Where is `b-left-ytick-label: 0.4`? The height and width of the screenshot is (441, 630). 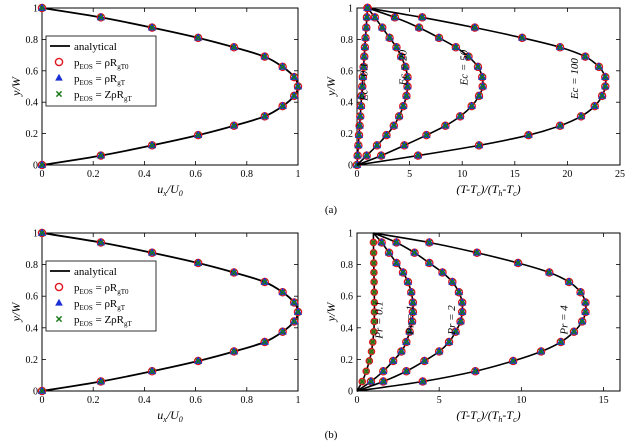 b-left-ytick-label: 0.4 is located at coordinates (32, 328).